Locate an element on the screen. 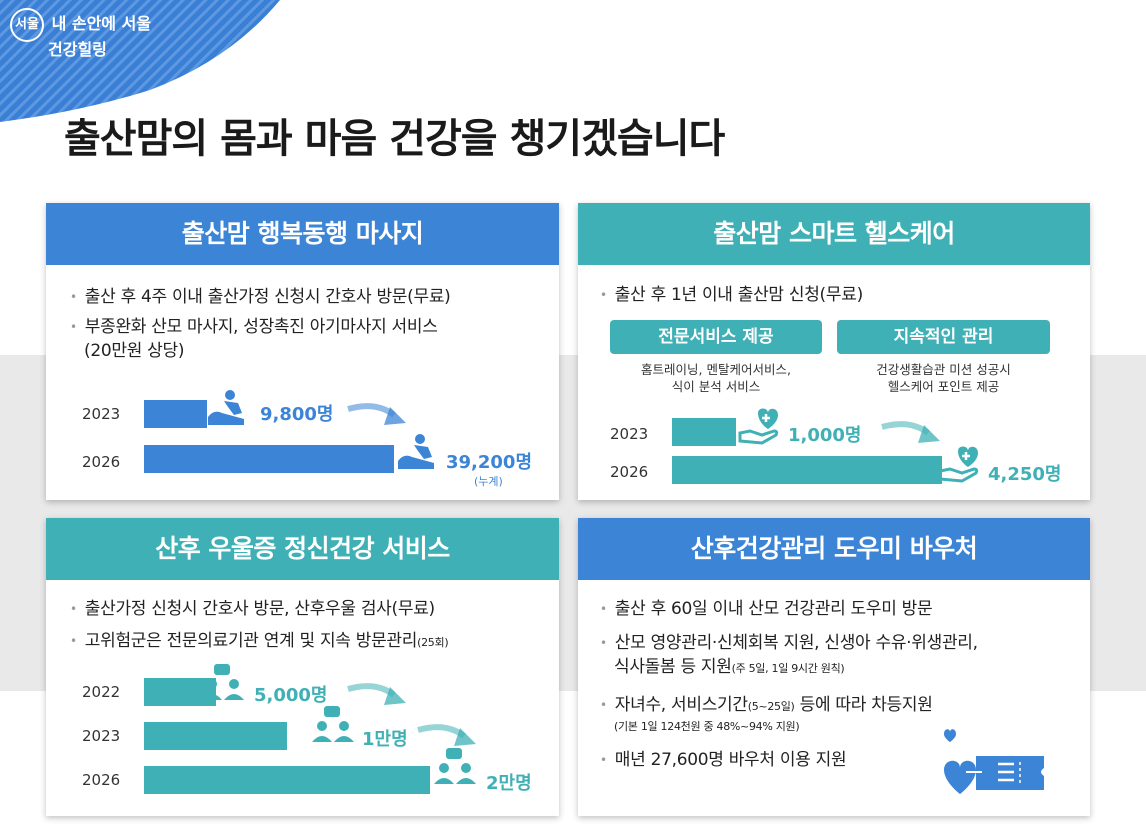 This screenshot has width=1146, height=839. bullet-3-end: 등에 따라 차등지원 is located at coordinates (863, 705).